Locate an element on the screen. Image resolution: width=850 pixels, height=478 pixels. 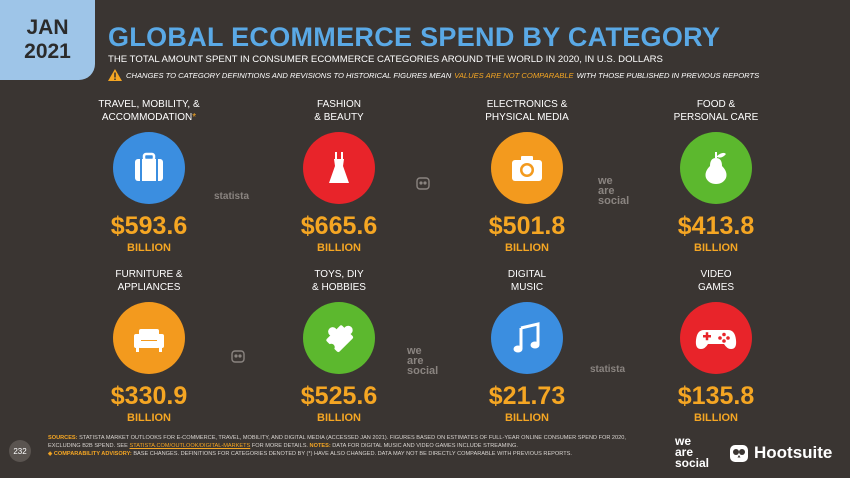
category-label: ELECTRONICS & PHYSICAL MEDIA is located at coordinates (527, 110).